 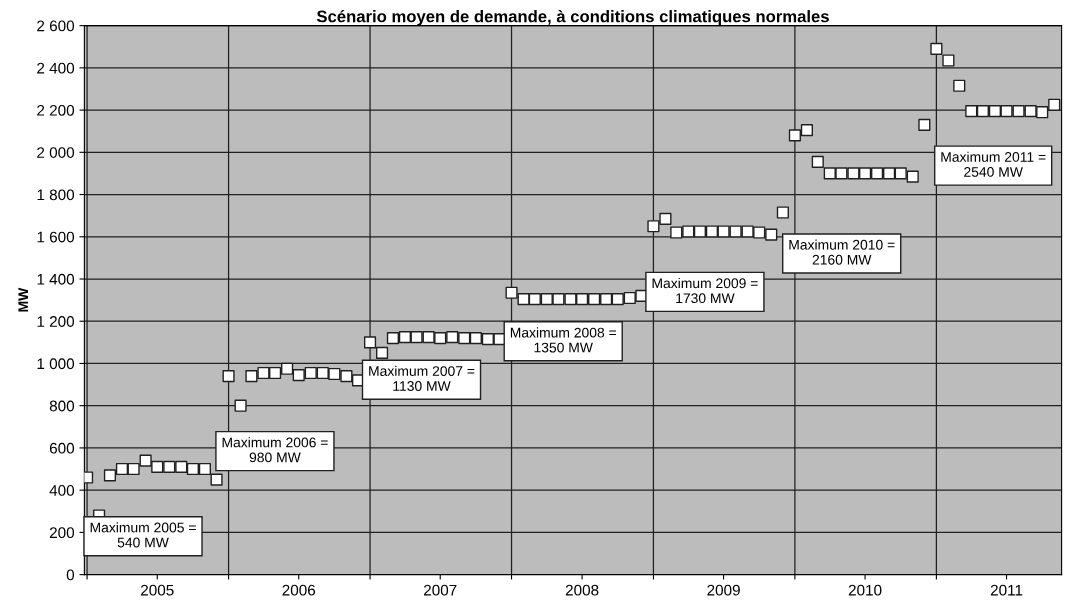 I want to click on x-tick-label: 2006, so click(x=299, y=590).